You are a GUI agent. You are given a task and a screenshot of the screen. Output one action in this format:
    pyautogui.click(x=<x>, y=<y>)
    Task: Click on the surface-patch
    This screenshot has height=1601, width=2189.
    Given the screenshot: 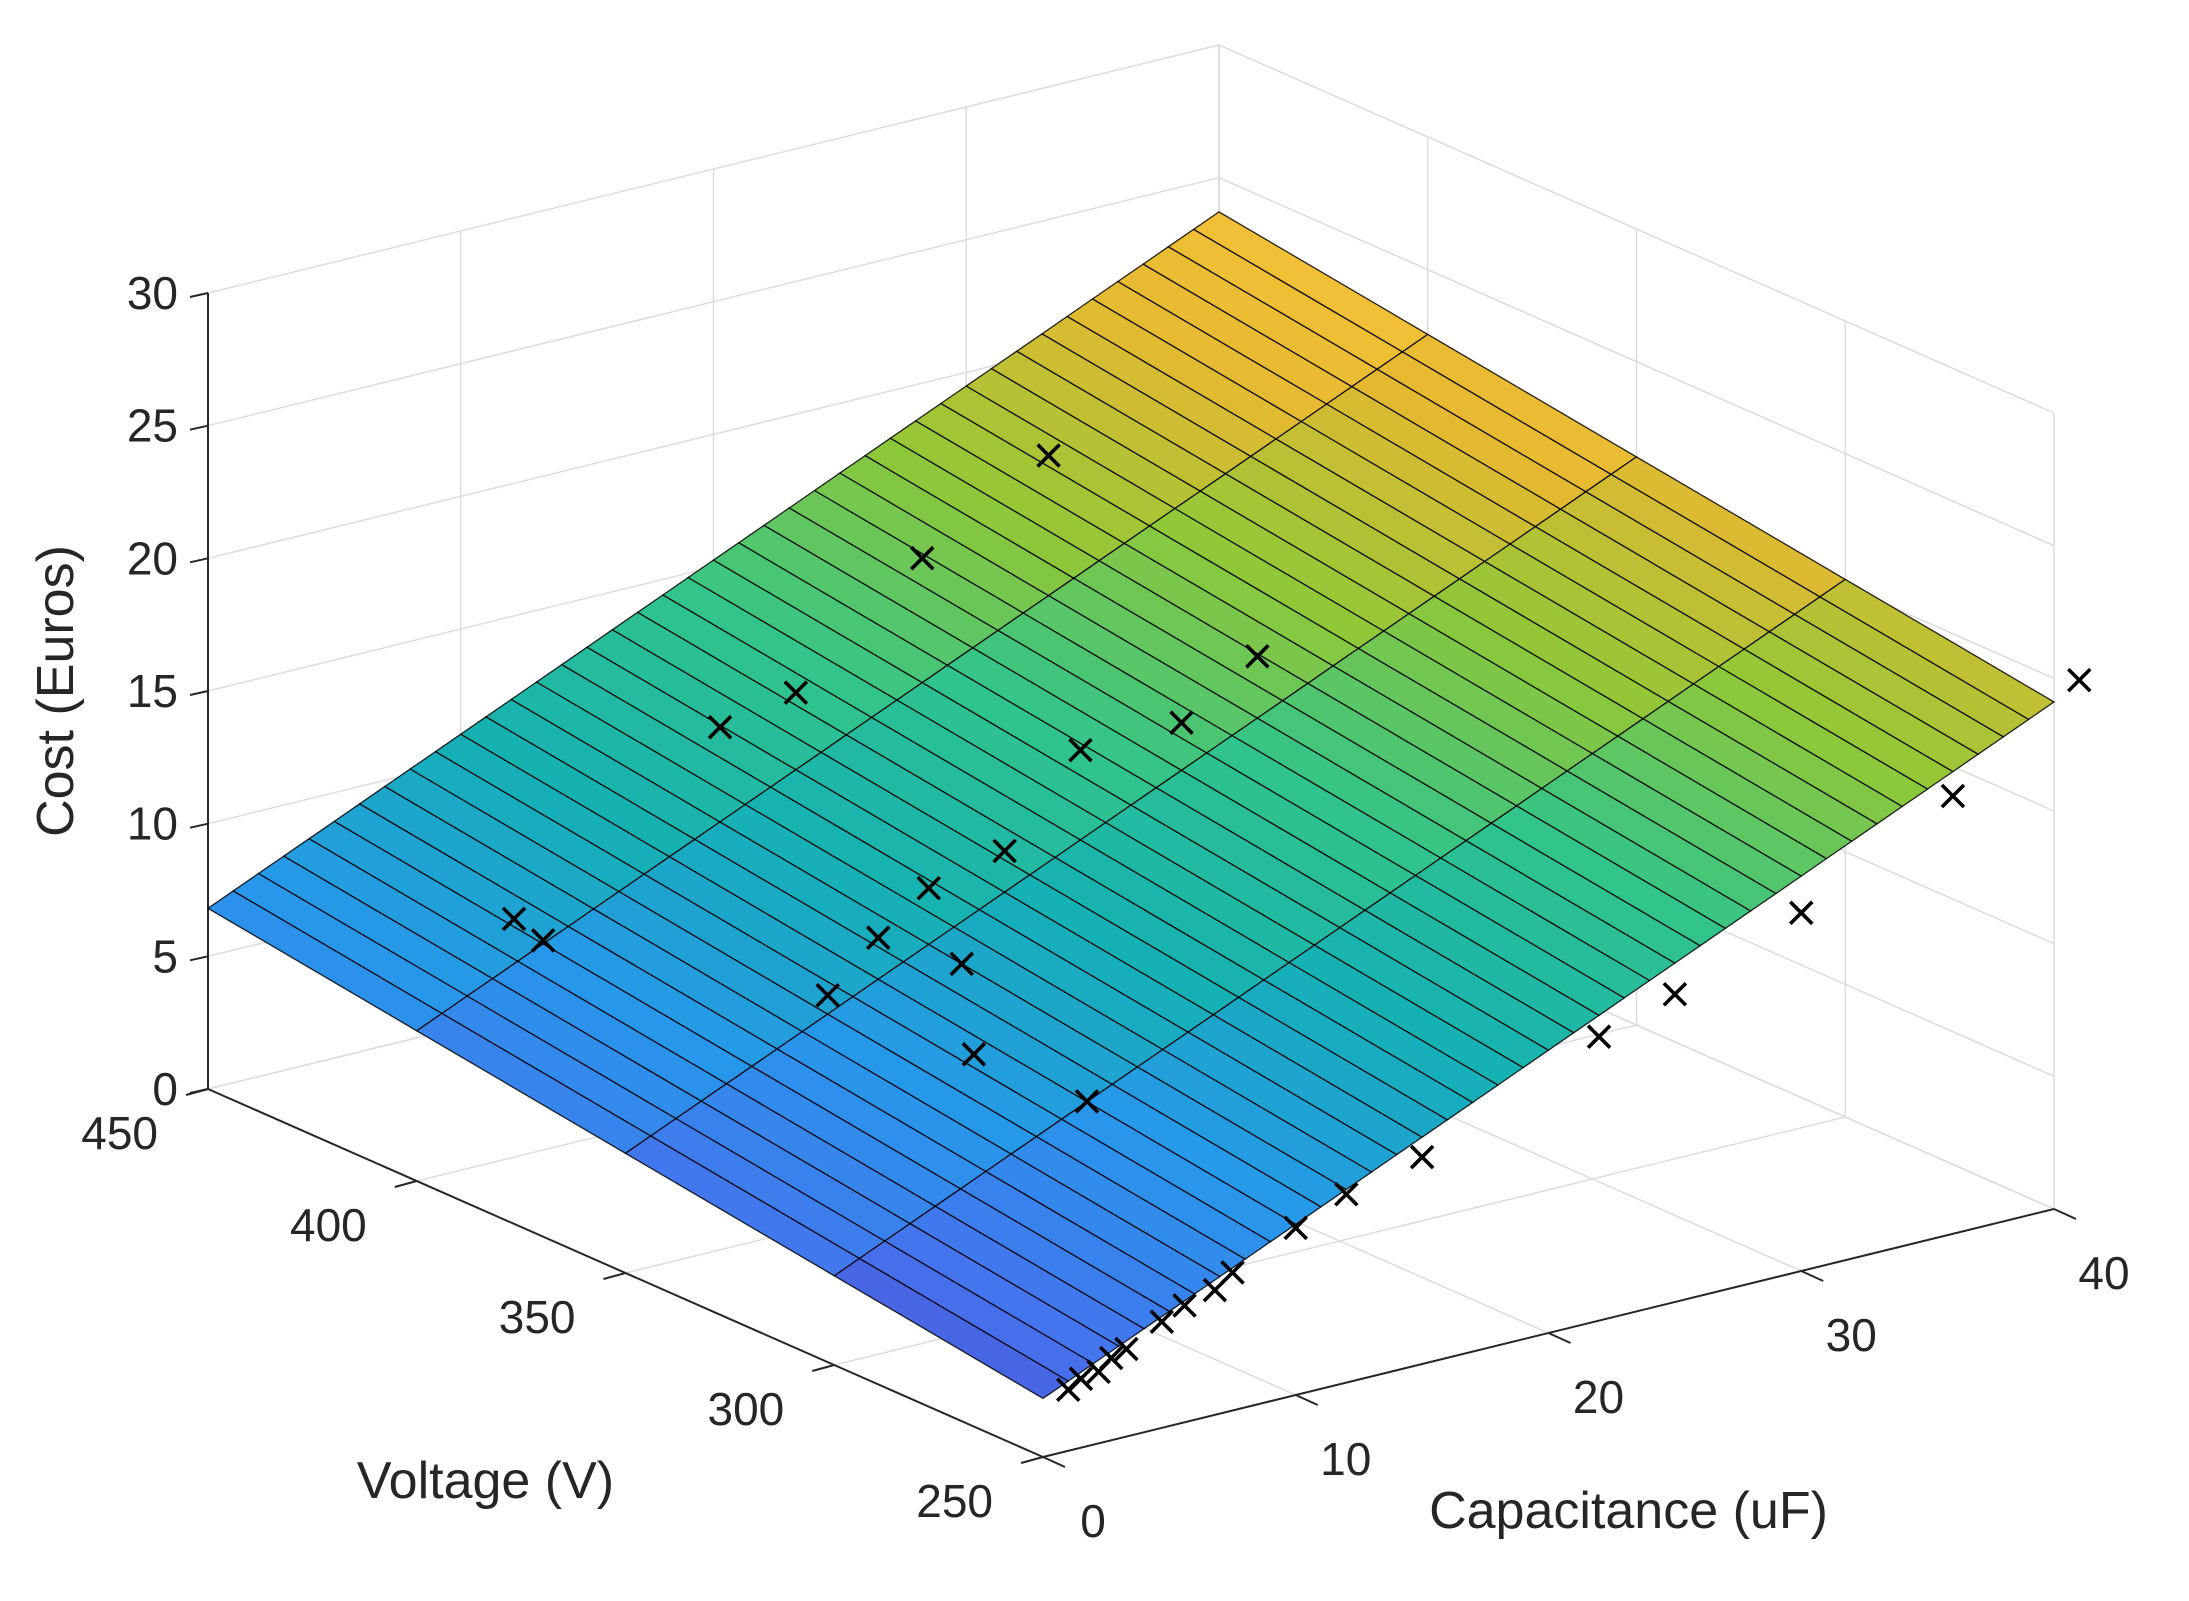 What is the action you would take?
    pyautogui.click(x=1937, y=649)
    